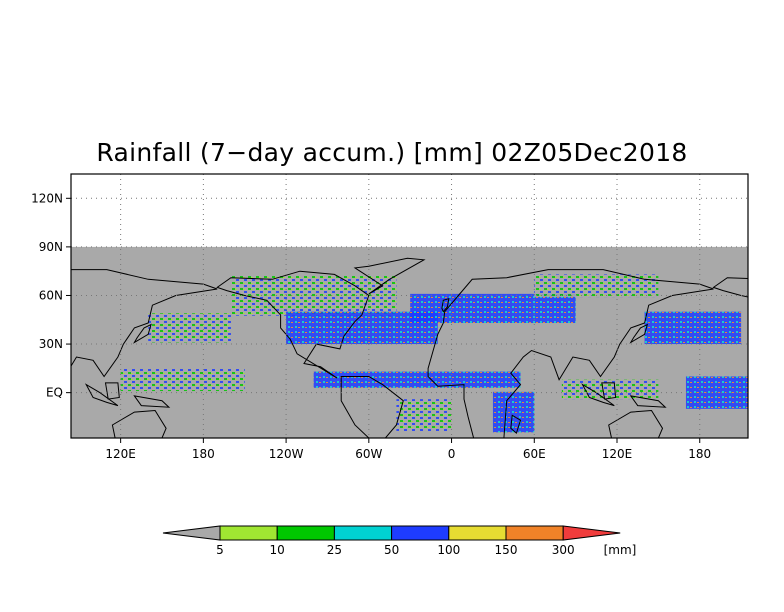 The width and height of the screenshot is (784, 612). I want to click on lon-tick-label: 0, so click(452, 454).